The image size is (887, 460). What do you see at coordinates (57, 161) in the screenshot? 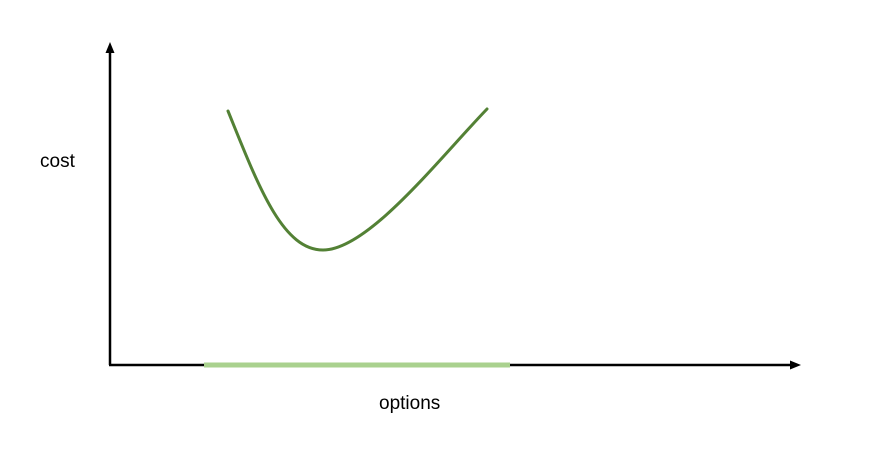
I see `y-axis-label: cost` at bounding box center [57, 161].